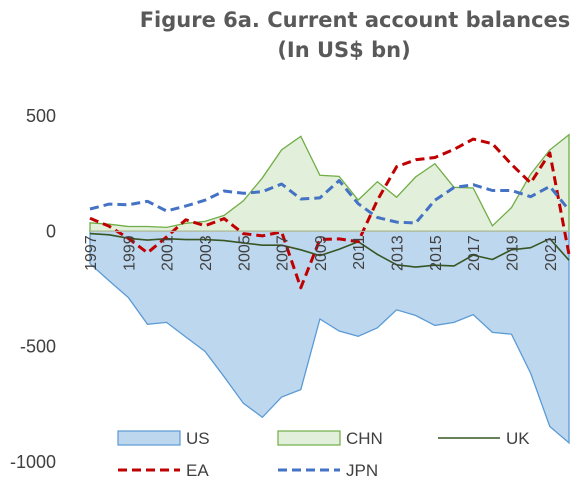 This screenshot has width=581, height=494. I want to click on legend-item-us: US, so click(163, 438).